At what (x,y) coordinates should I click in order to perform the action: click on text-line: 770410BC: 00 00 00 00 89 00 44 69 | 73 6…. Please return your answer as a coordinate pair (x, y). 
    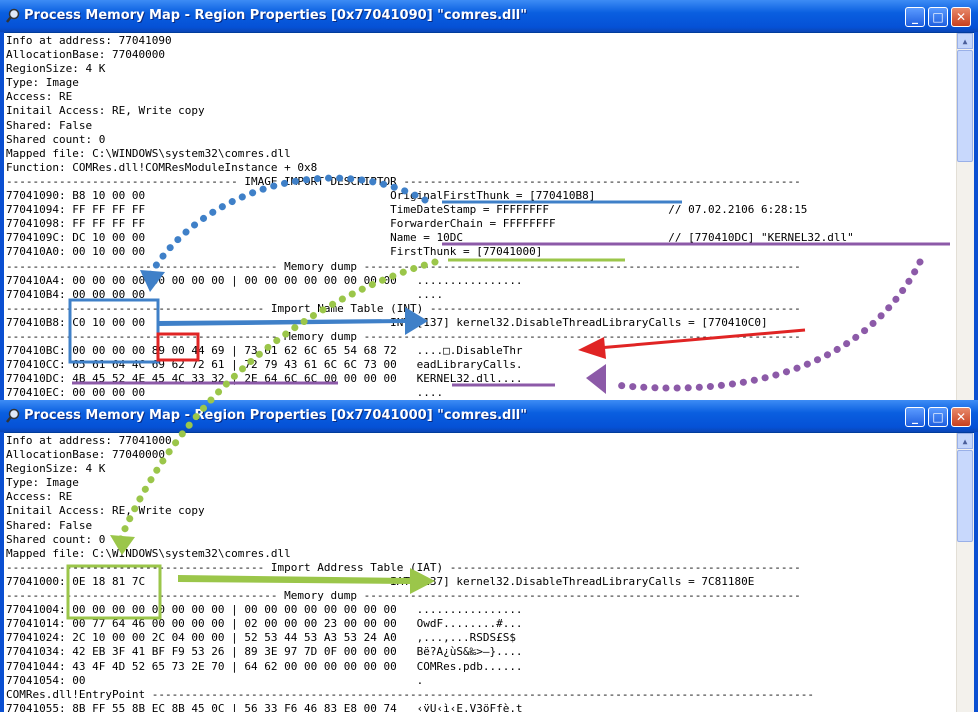
    Looking at the image, I should click on (264, 351).